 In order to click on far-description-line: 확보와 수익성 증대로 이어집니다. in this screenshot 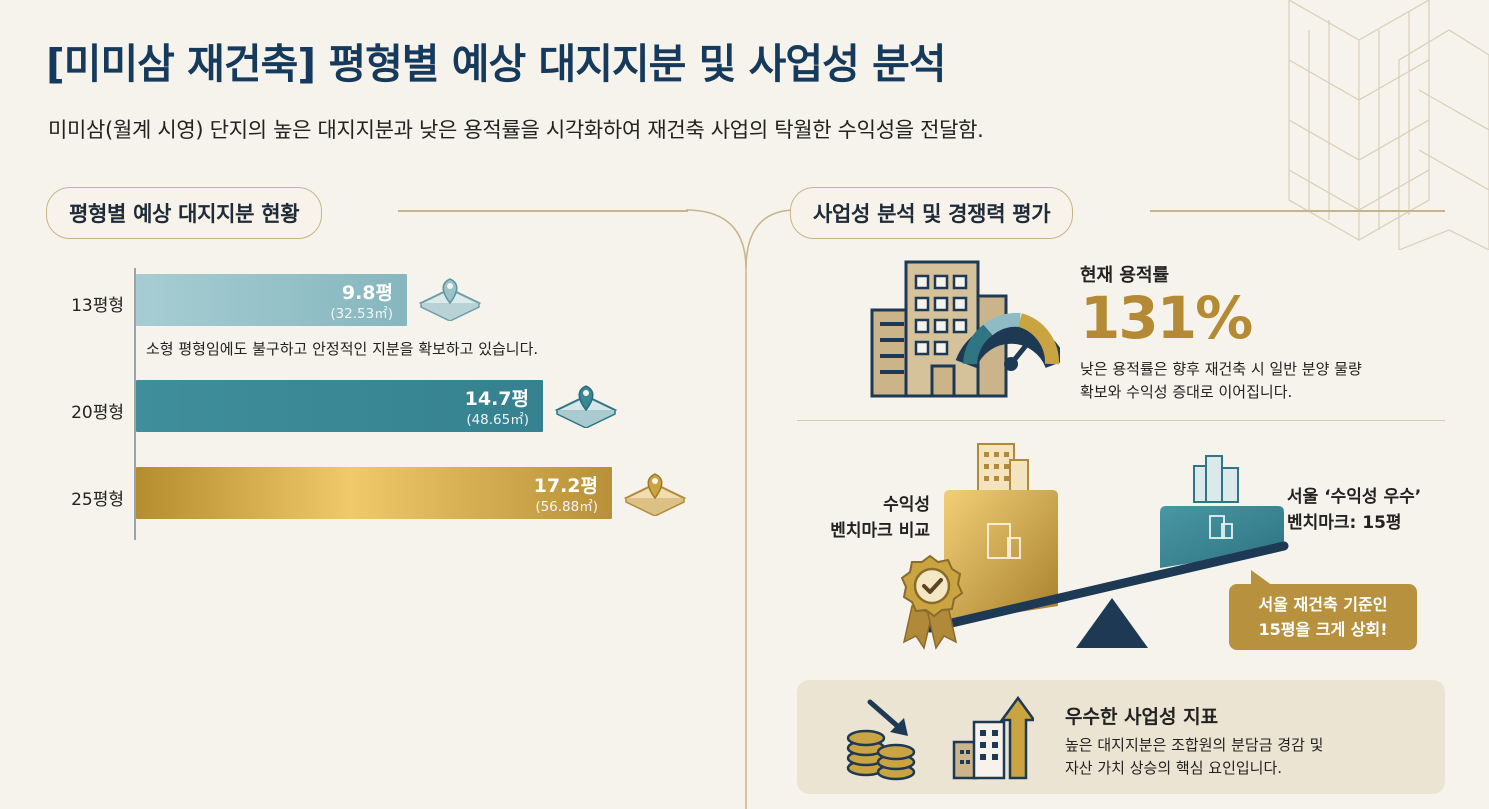, I will do `click(1186, 392)`.